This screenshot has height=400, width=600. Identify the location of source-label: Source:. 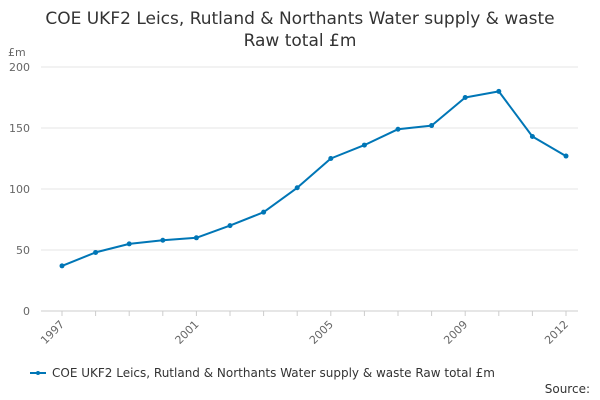
(567, 389).